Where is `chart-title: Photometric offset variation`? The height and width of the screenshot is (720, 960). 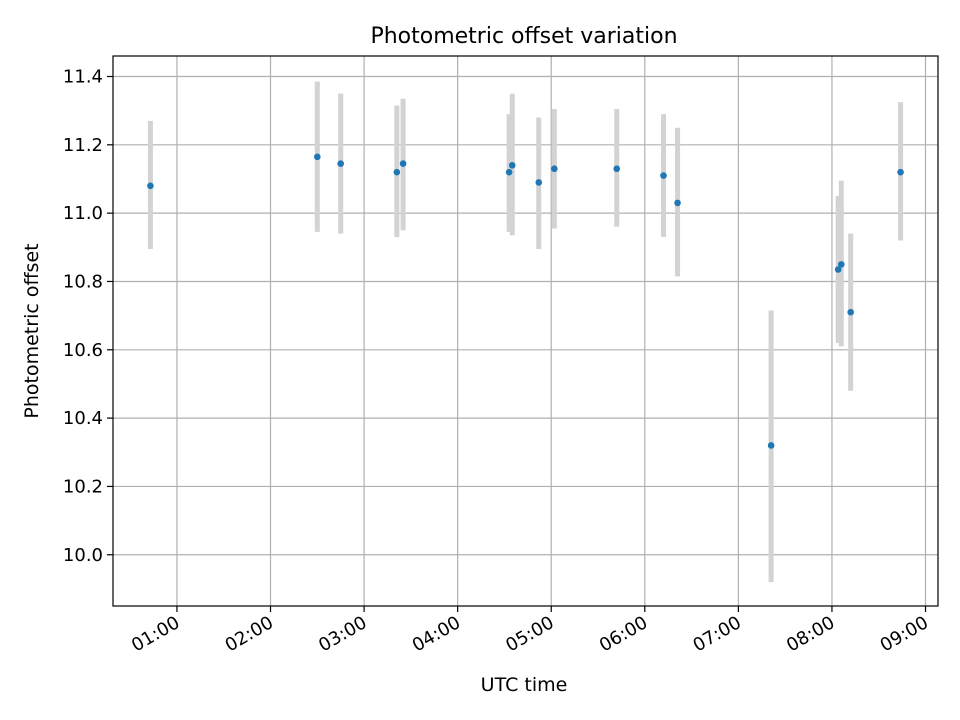
chart-title: Photometric offset variation is located at coordinates (523, 36).